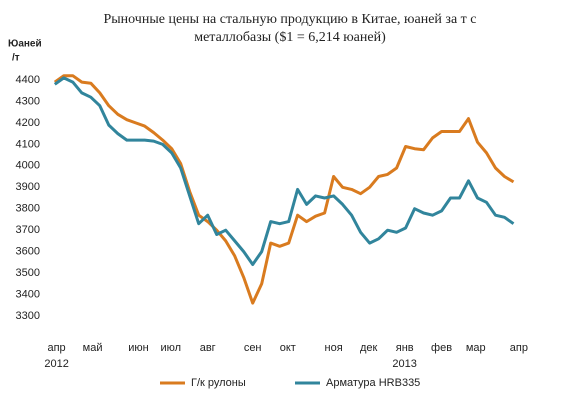  Describe the element at coordinates (208, 348) in the screenshot. I see `x-tick-label: авг` at that location.